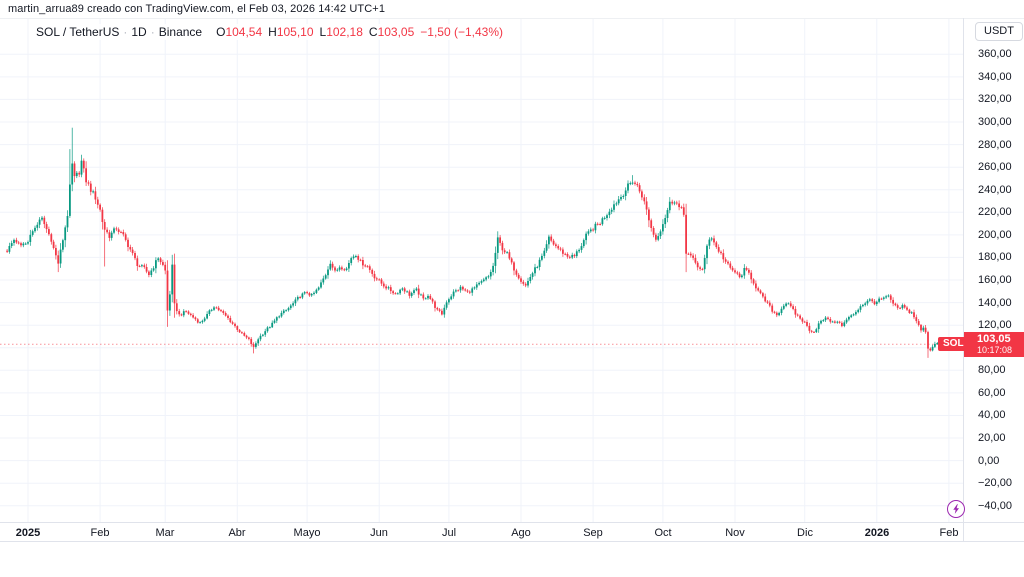 Image resolution: width=1024 pixels, height=577 pixels. I want to click on price-tick: −20,00, so click(995, 483).